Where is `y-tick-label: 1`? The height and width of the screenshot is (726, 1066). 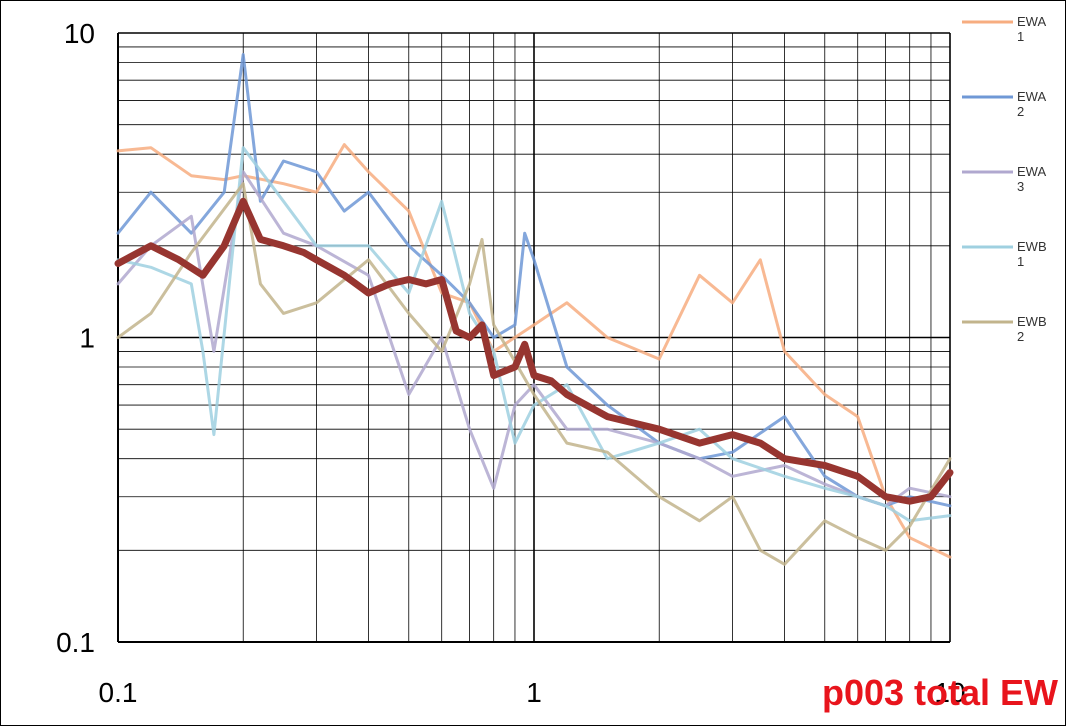
y-tick-label: 1 is located at coordinates (87, 338).